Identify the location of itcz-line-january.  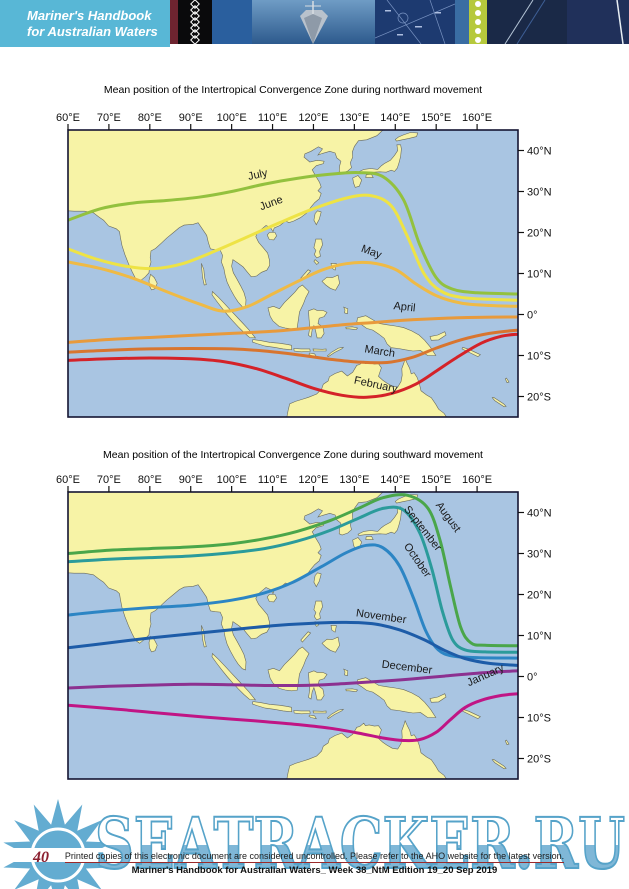
(293, 717).